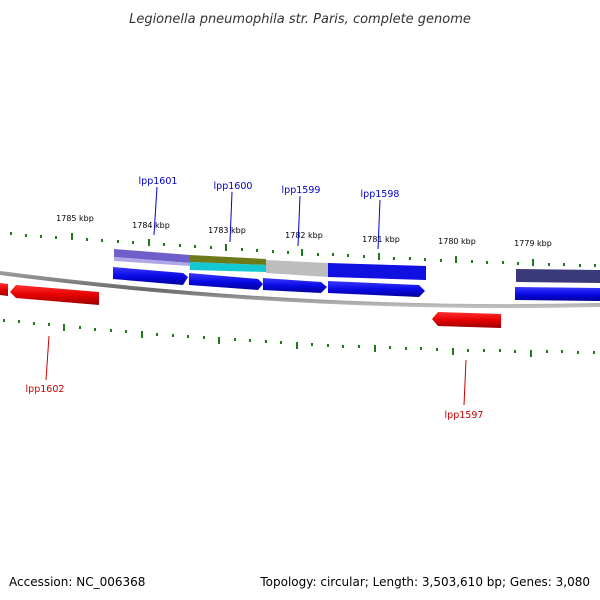 The height and width of the screenshot is (600, 600). Describe the element at coordinates (304, 235) in the screenshot. I see `kbp-label: 1782 kbp` at that location.